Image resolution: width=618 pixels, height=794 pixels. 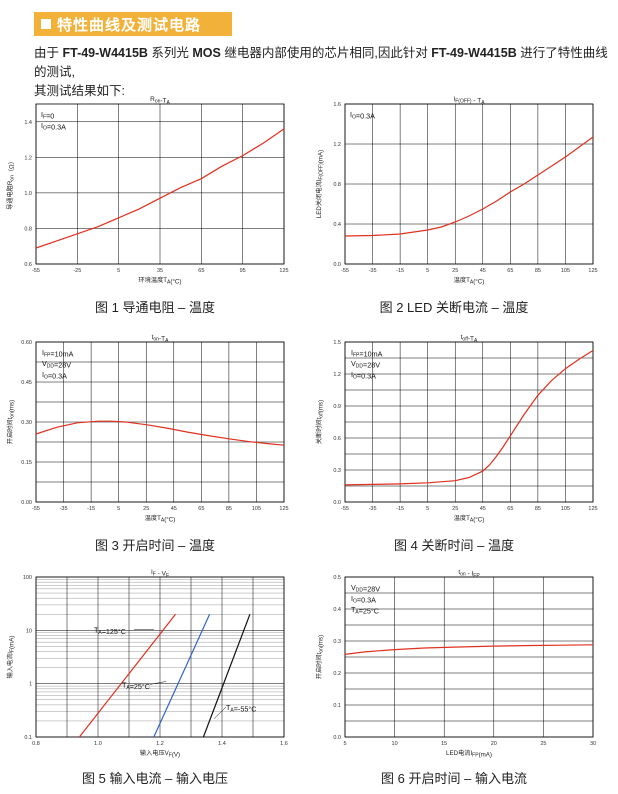 I want to click on y-tick-label: 0.4, so click(x=337, y=225).